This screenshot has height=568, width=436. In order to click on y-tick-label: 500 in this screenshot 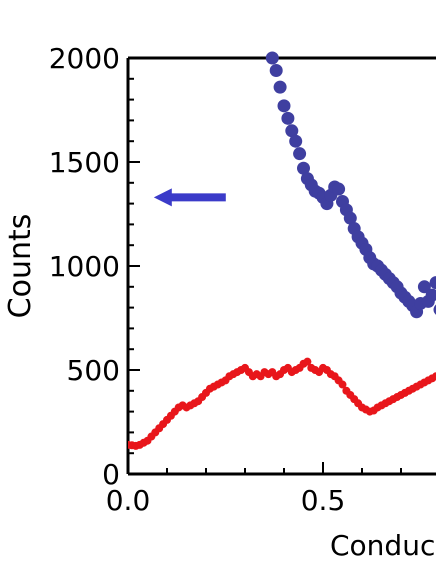, I will do `click(93, 370)`.